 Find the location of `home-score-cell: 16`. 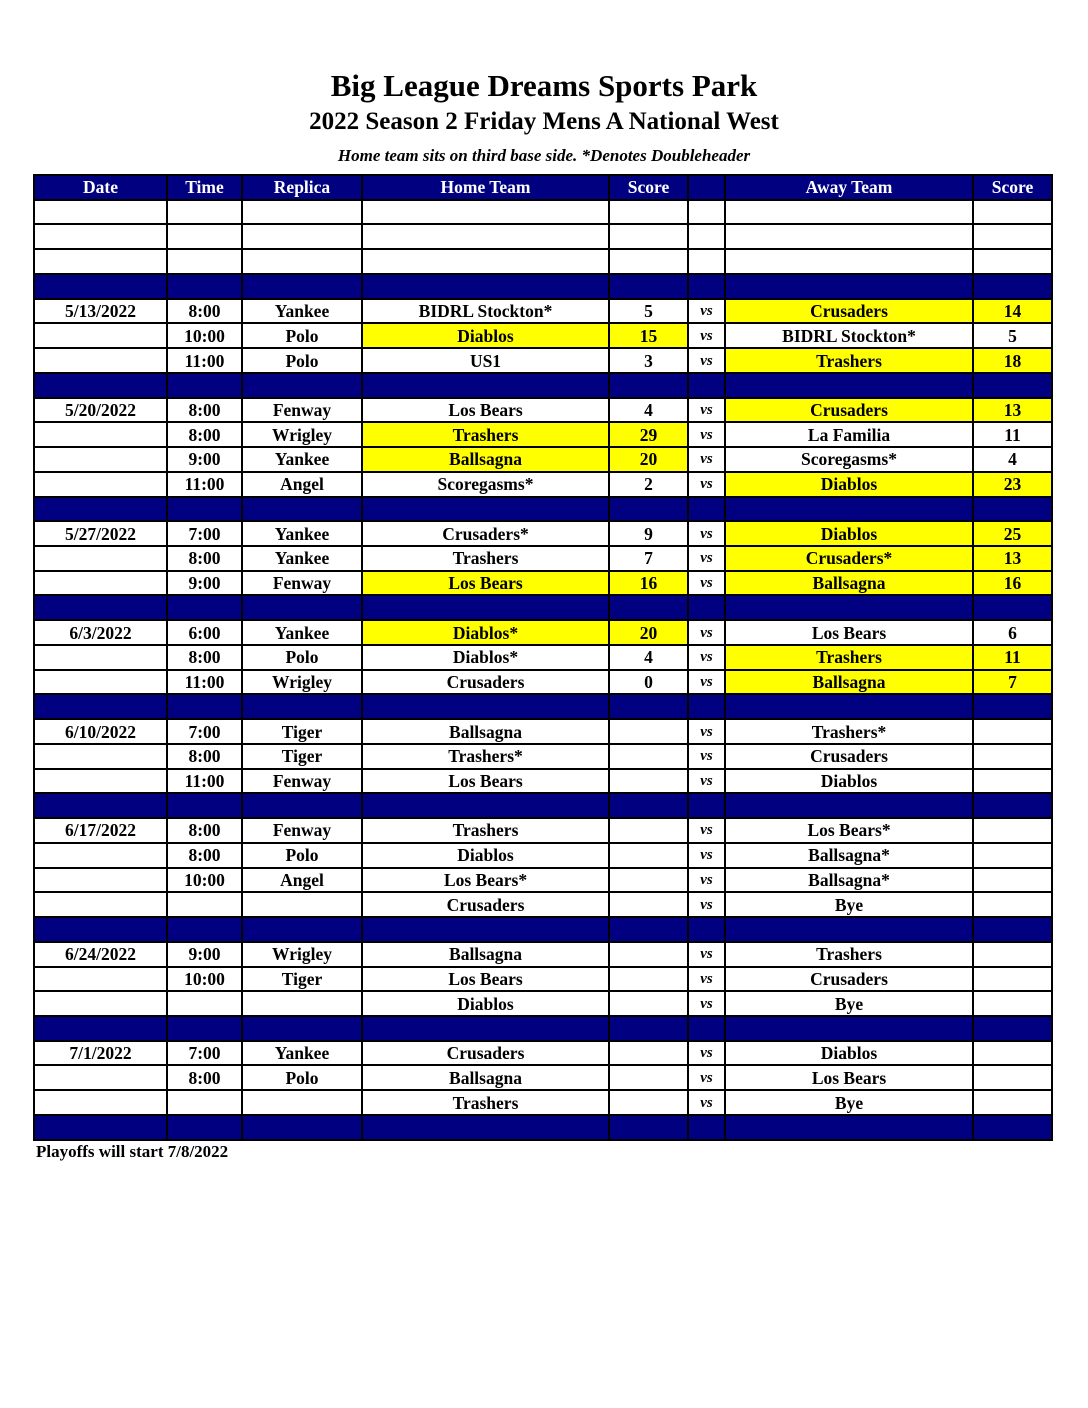

home-score-cell: 16 is located at coordinates (648, 583).